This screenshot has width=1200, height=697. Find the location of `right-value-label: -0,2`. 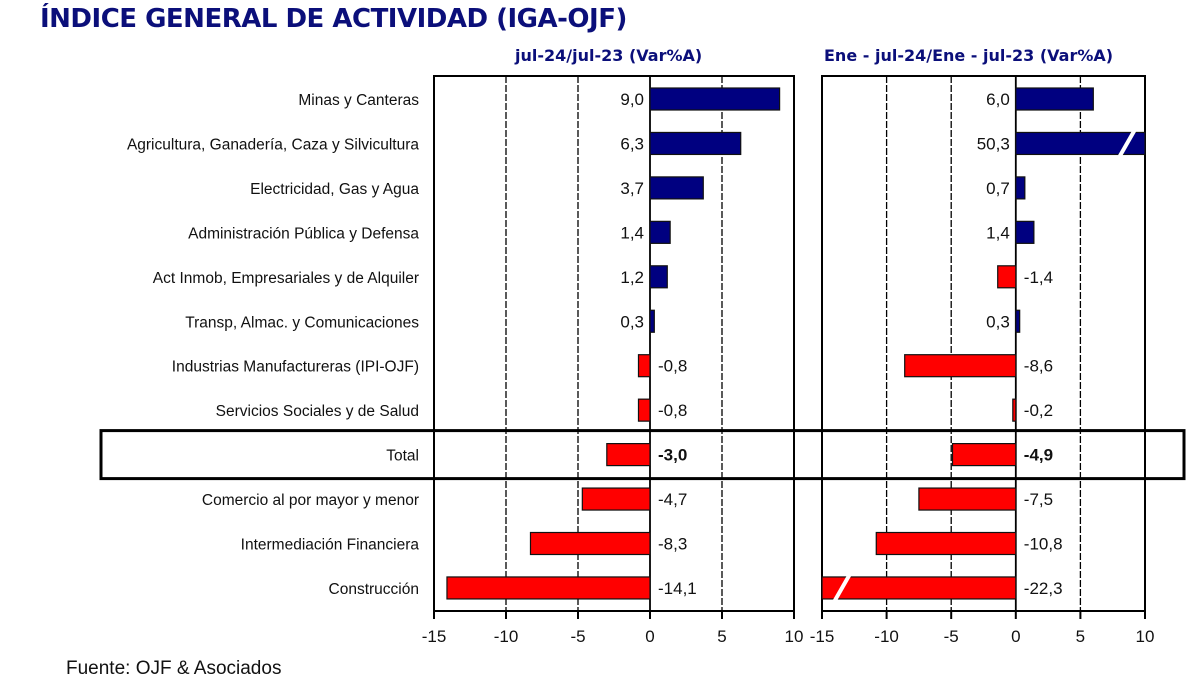

right-value-label: -0,2 is located at coordinates (1038, 410).